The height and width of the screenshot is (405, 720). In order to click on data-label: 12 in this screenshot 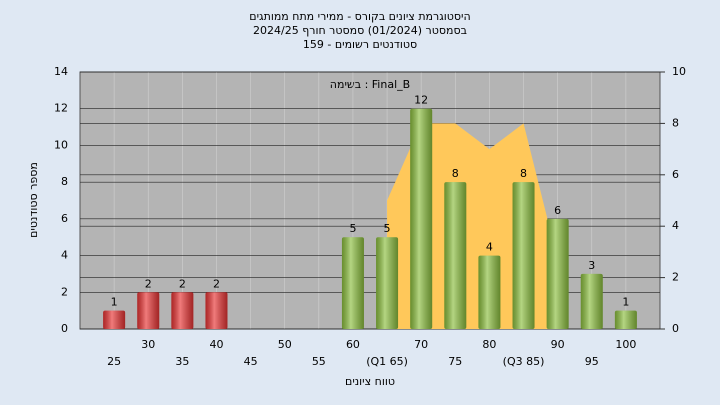, I will do `click(421, 100)`.